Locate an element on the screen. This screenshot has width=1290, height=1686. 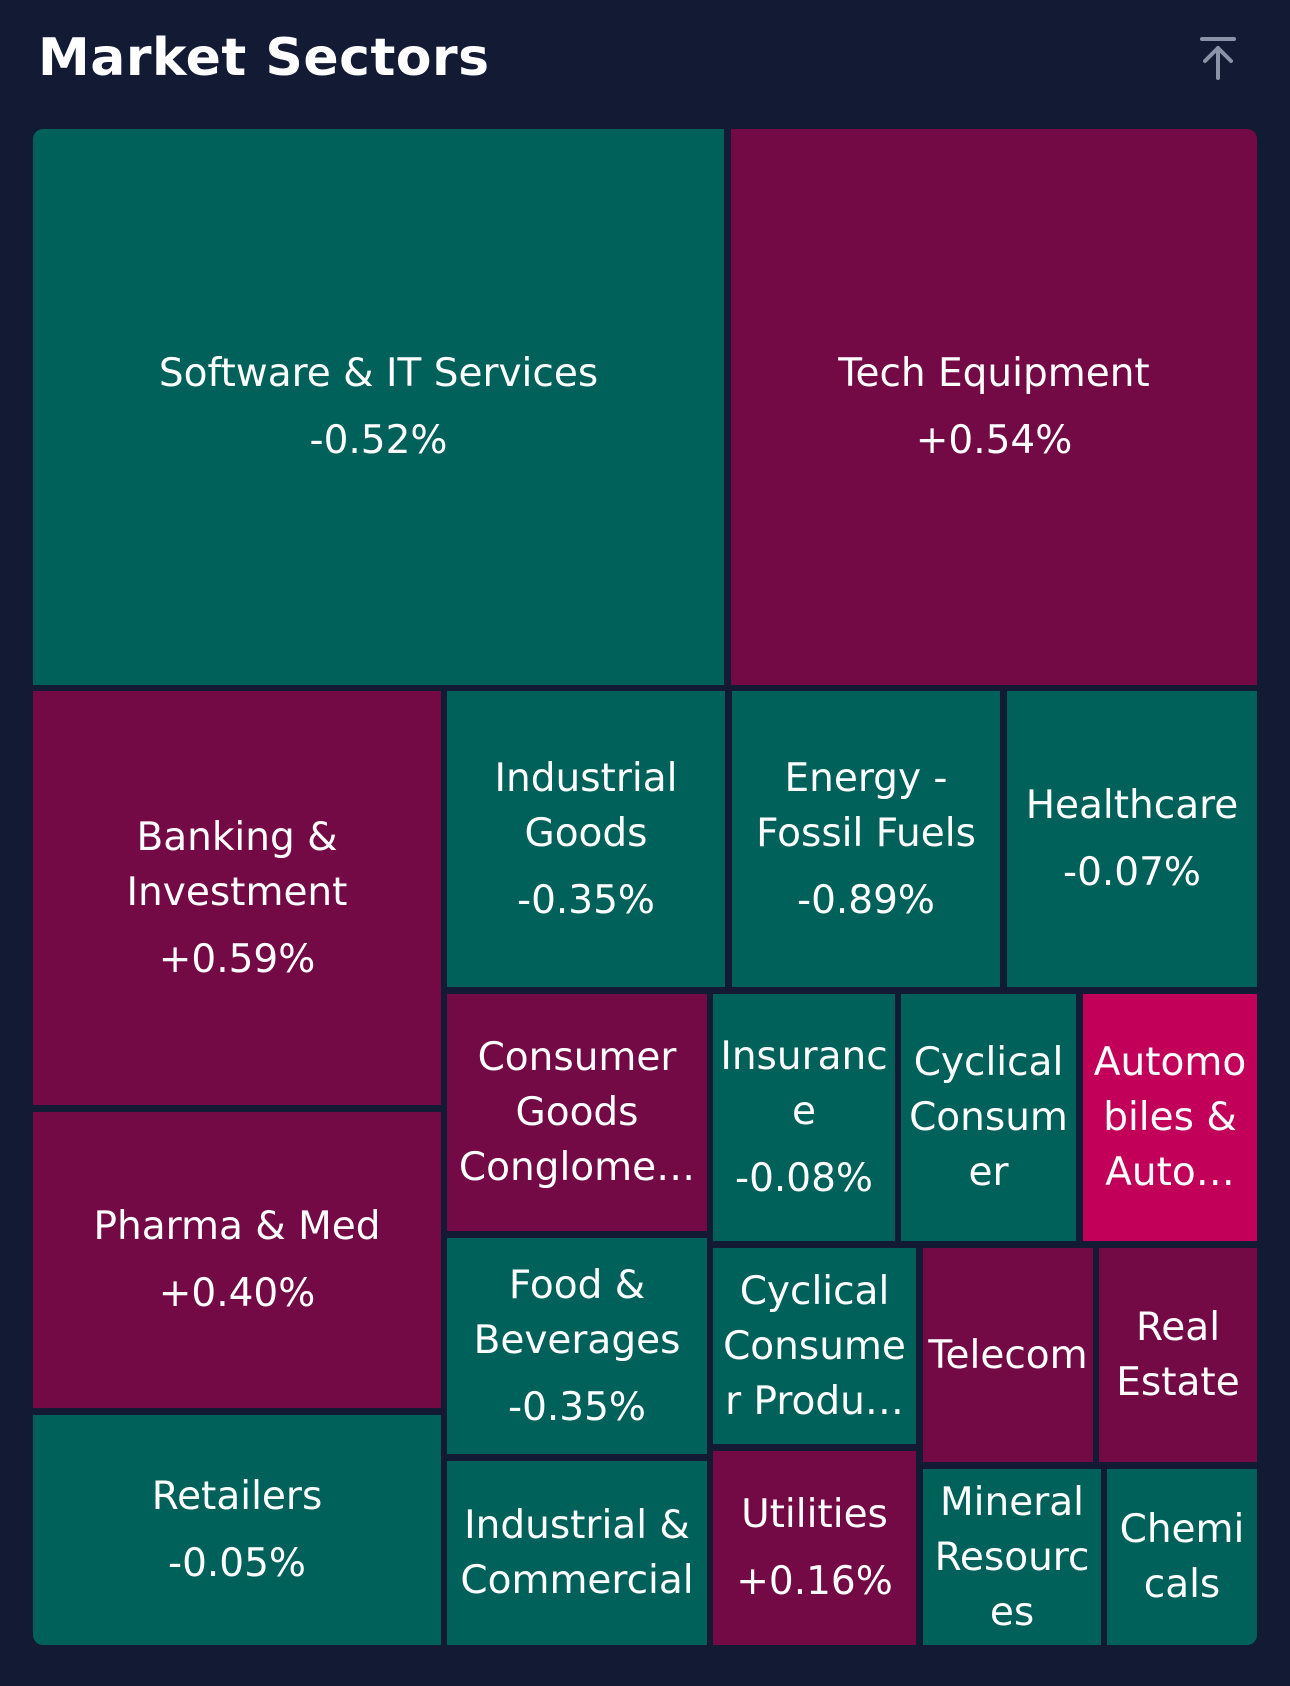
sector-tile-food: Food & Beverages -0.35% is located at coordinates (577, 1346).